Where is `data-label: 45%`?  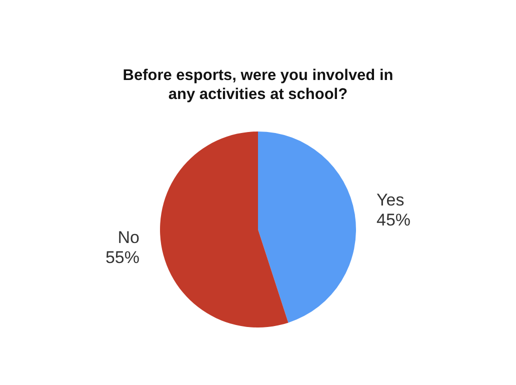
data-label: 45% is located at coordinates (393, 220).